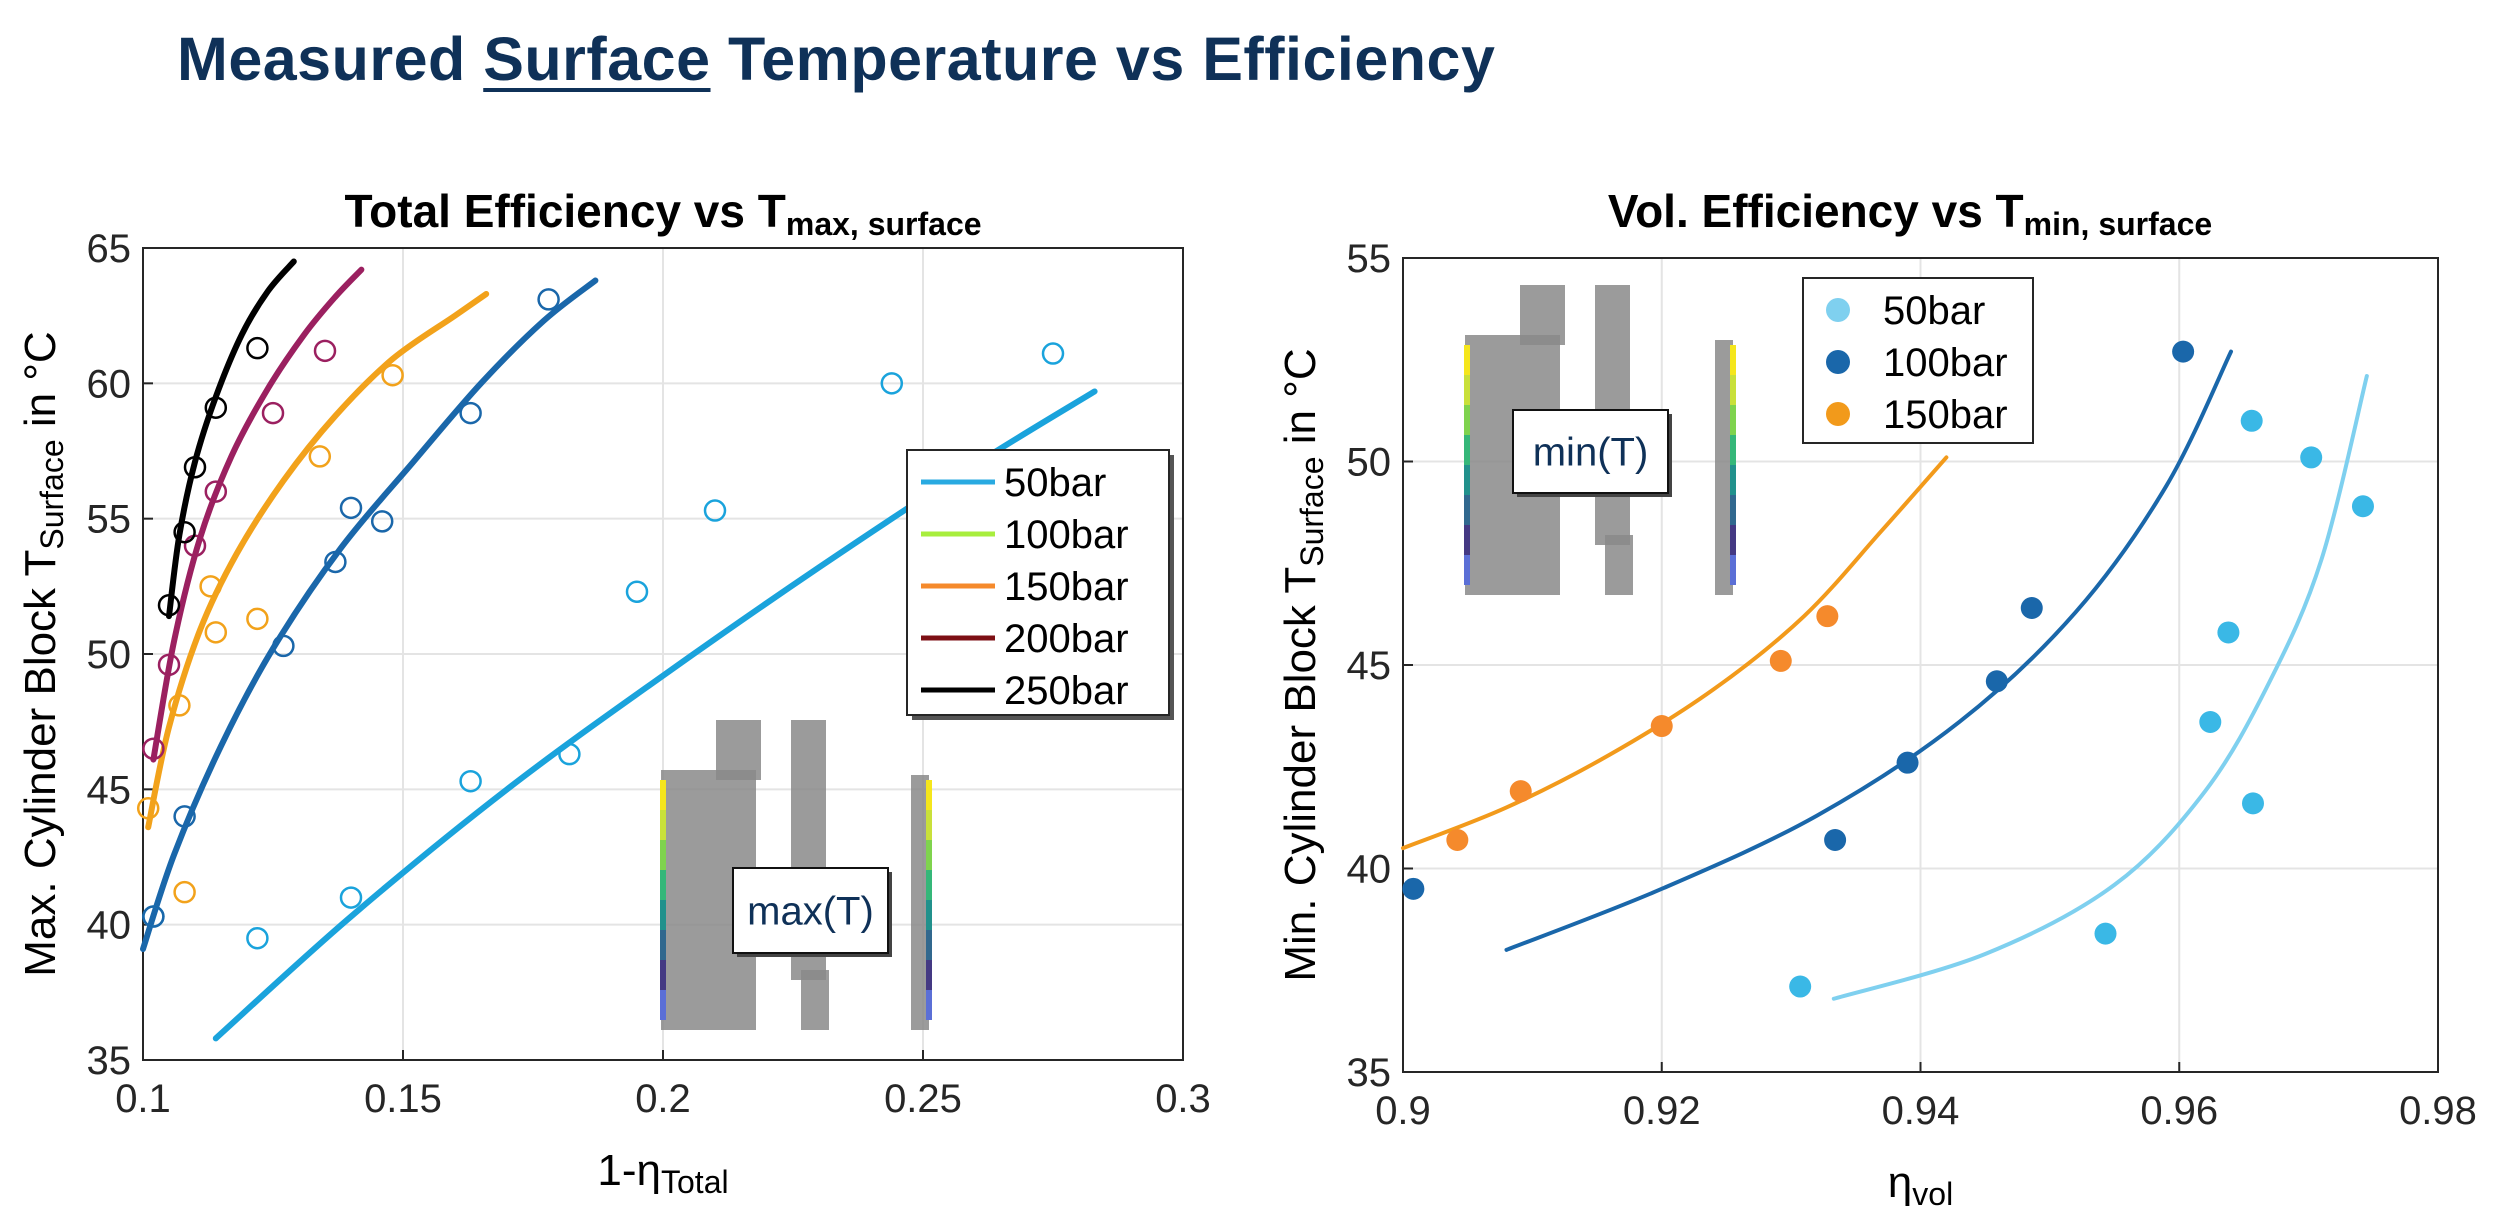 The image size is (2500, 1210). I want to click on x-axis-label-main: η, so click(1900, 1182).